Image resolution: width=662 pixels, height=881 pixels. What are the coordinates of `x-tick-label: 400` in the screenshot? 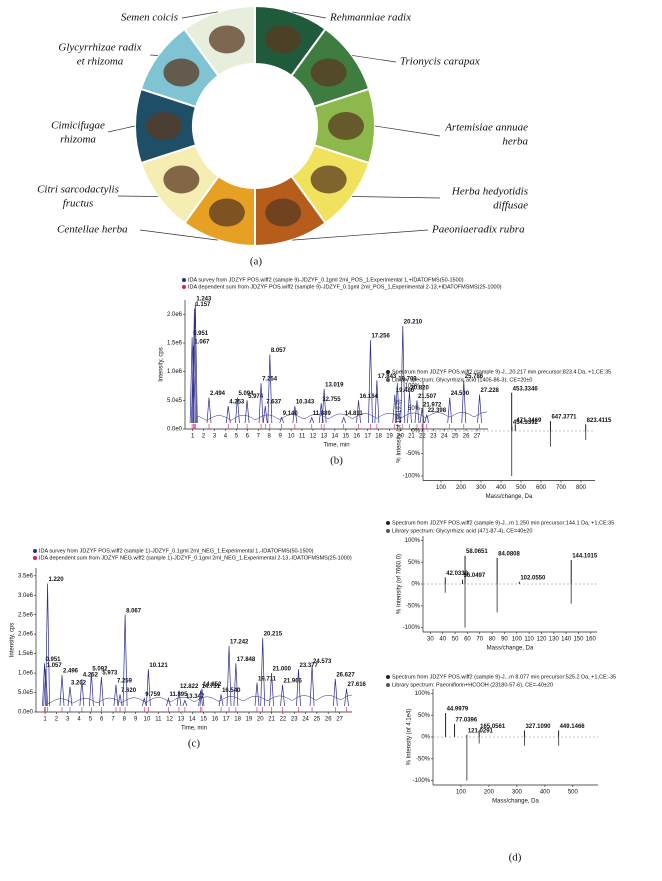 It's located at (545, 793).